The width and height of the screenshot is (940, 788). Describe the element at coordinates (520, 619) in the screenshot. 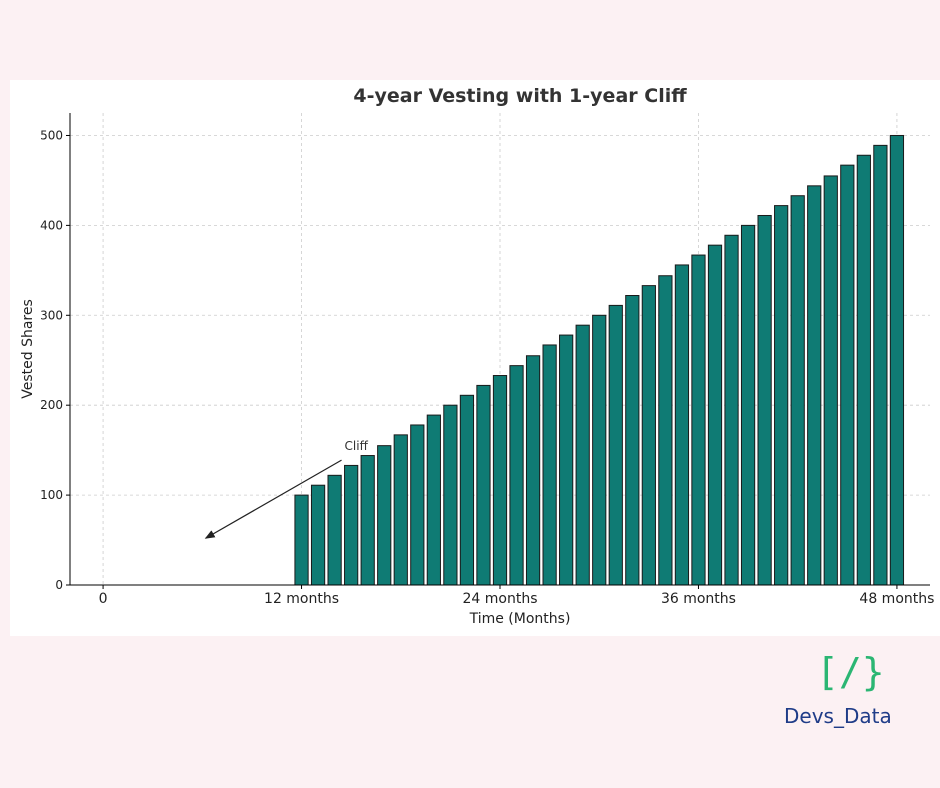

I see `x-axis-label: Time (Months)` at that location.